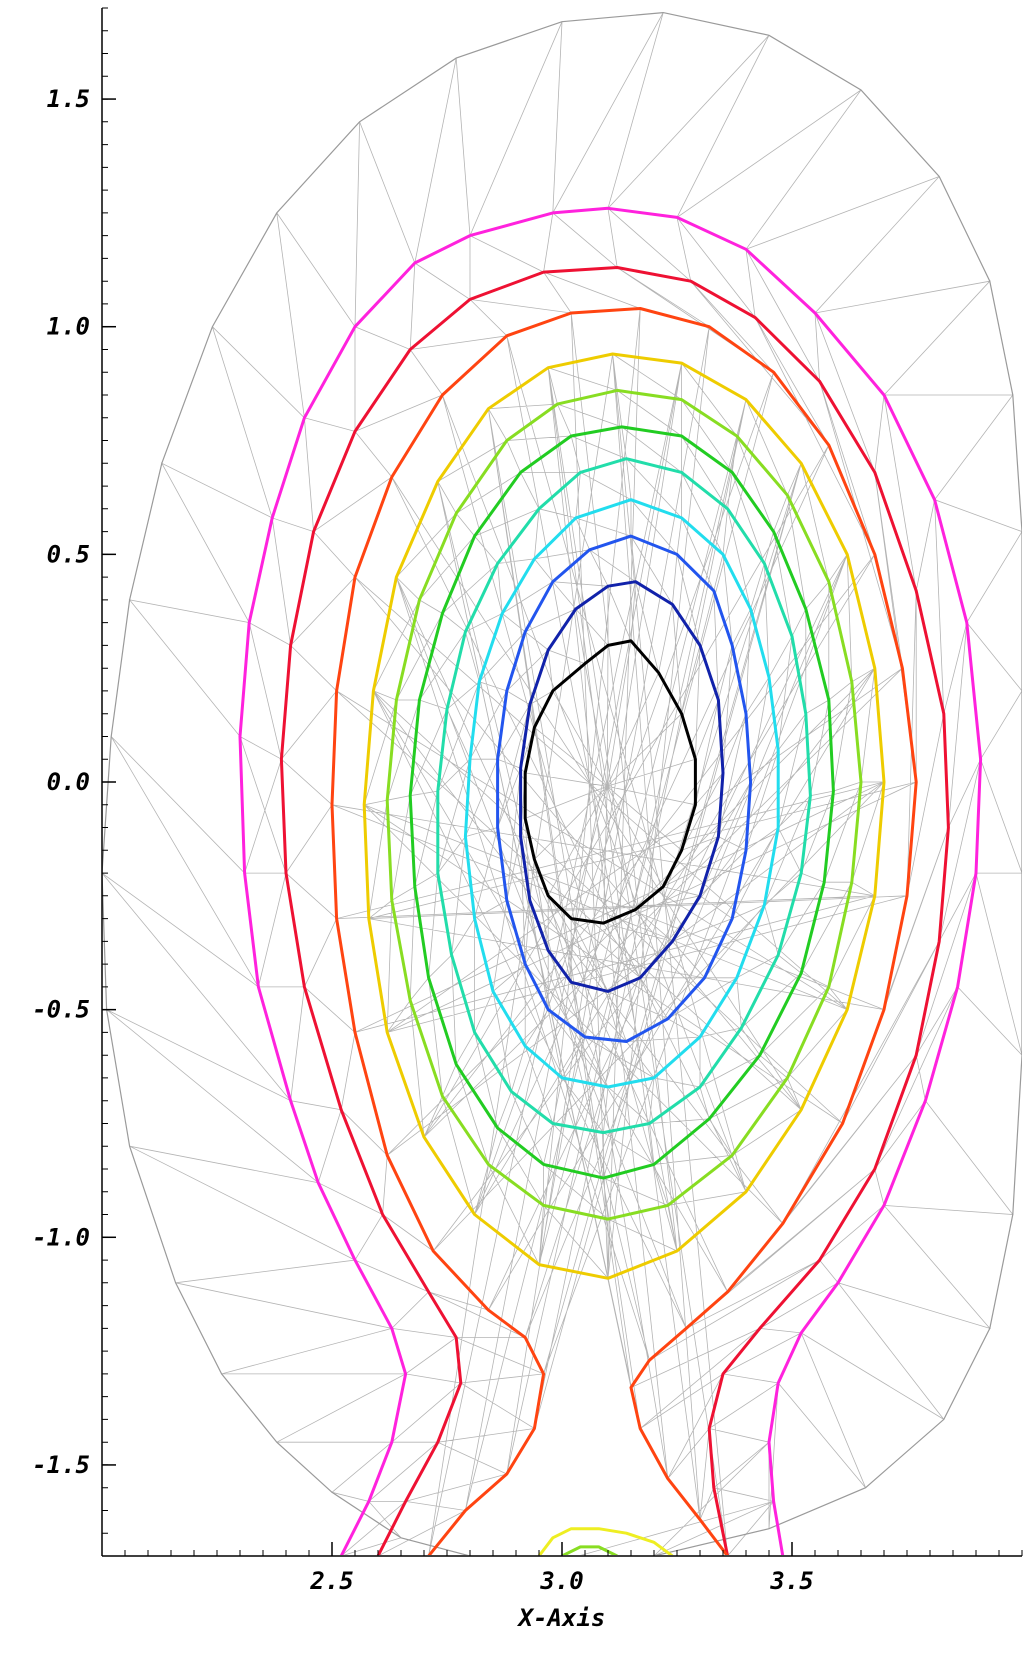 The height and width of the screenshot is (1663, 1024). What do you see at coordinates (68, 327) in the screenshot?
I see `y-tick-label: 1.0` at bounding box center [68, 327].